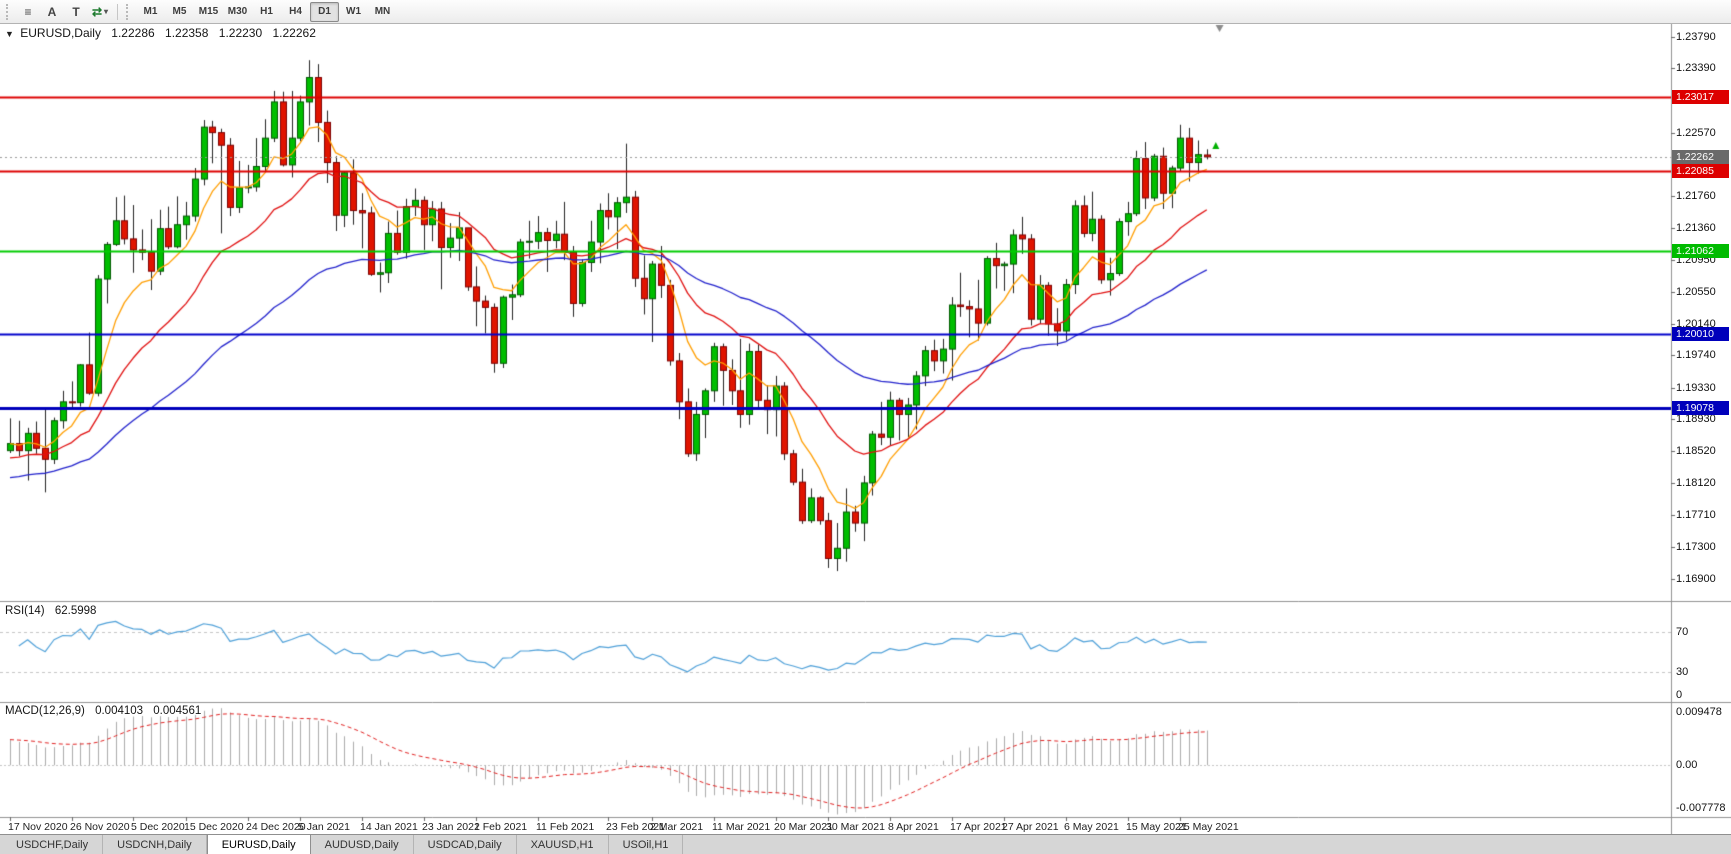  I want to click on date-axis-label: 2 Mar 2021, so click(677, 827).